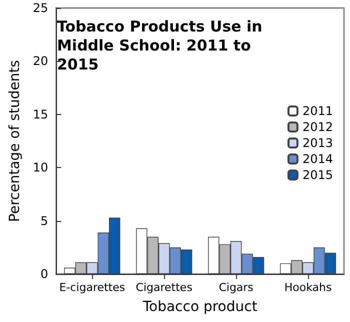  What do you see at coordinates (318, 127) in the screenshot?
I see `legend-label: 2012` at bounding box center [318, 127].